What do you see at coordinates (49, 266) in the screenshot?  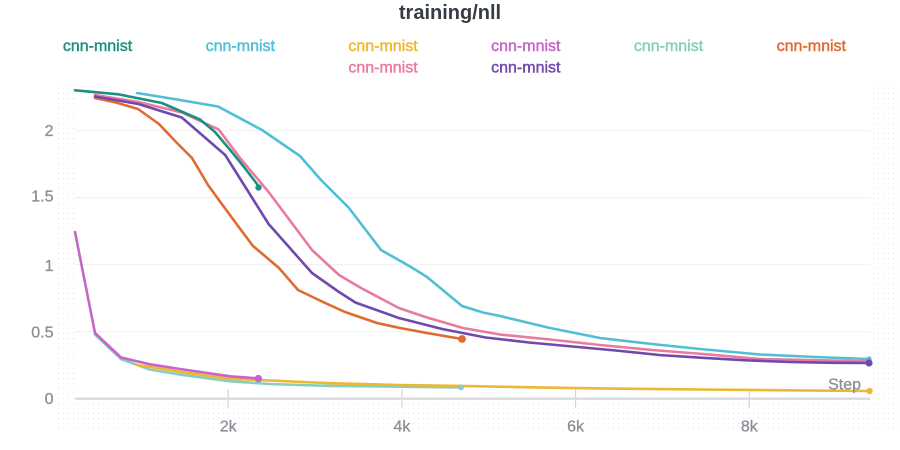 I see `svg-text: 1` at bounding box center [49, 266].